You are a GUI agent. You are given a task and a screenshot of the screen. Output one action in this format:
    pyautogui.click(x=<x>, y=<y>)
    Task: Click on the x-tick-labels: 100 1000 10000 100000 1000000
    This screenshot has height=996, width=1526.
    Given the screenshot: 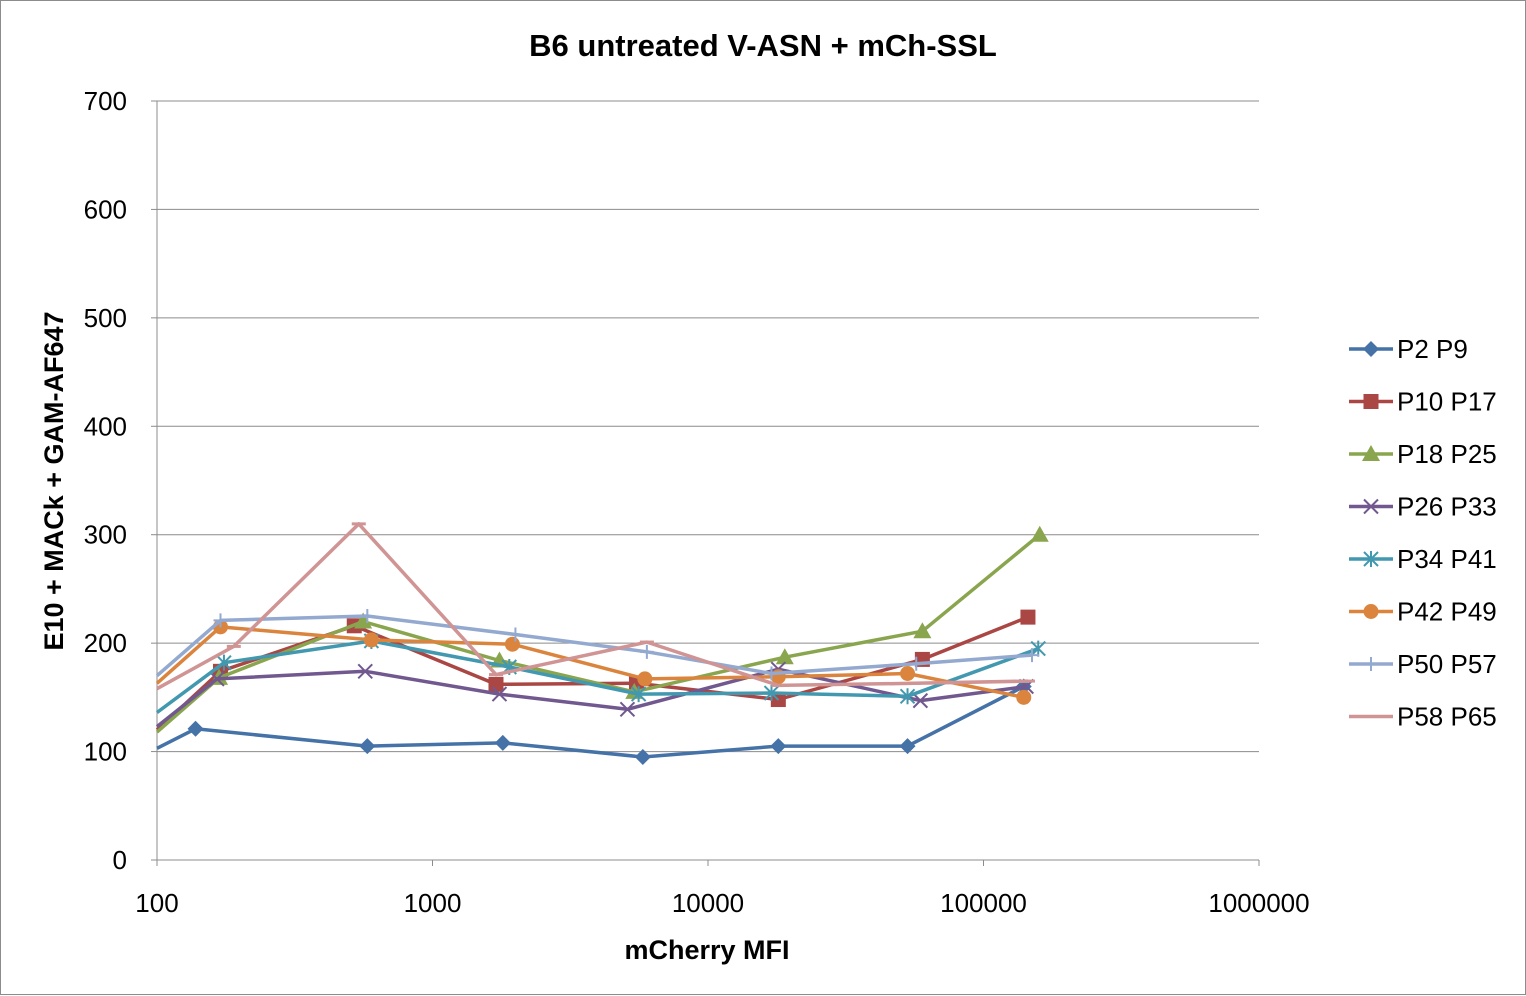 What is the action you would take?
    pyautogui.click(x=722, y=903)
    